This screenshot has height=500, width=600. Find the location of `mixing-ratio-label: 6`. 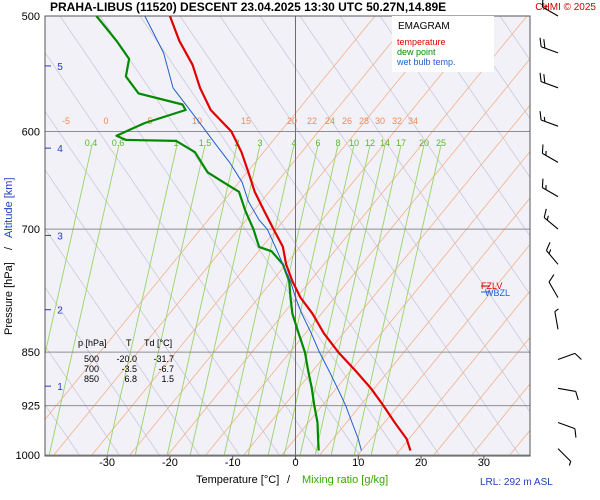

mixing-ratio-label: 6 is located at coordinates (317, 143).